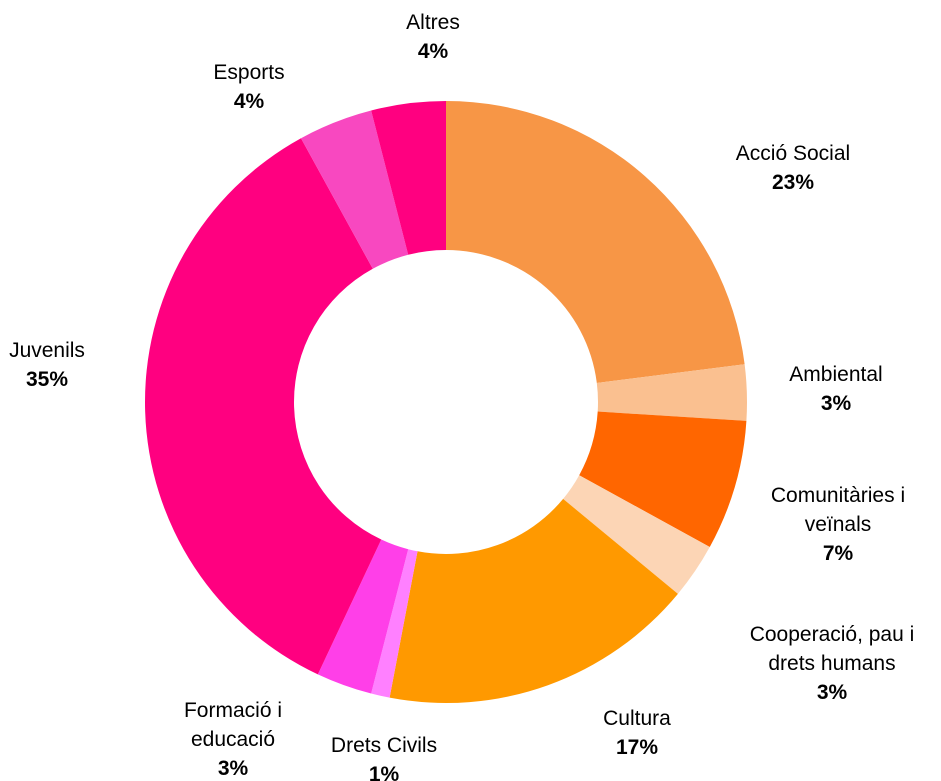 Image resolution: width=941 pixels, height=781 pixels. I want to click on slice-label-juvenils: Juvenils 35%, so click(47, 365).